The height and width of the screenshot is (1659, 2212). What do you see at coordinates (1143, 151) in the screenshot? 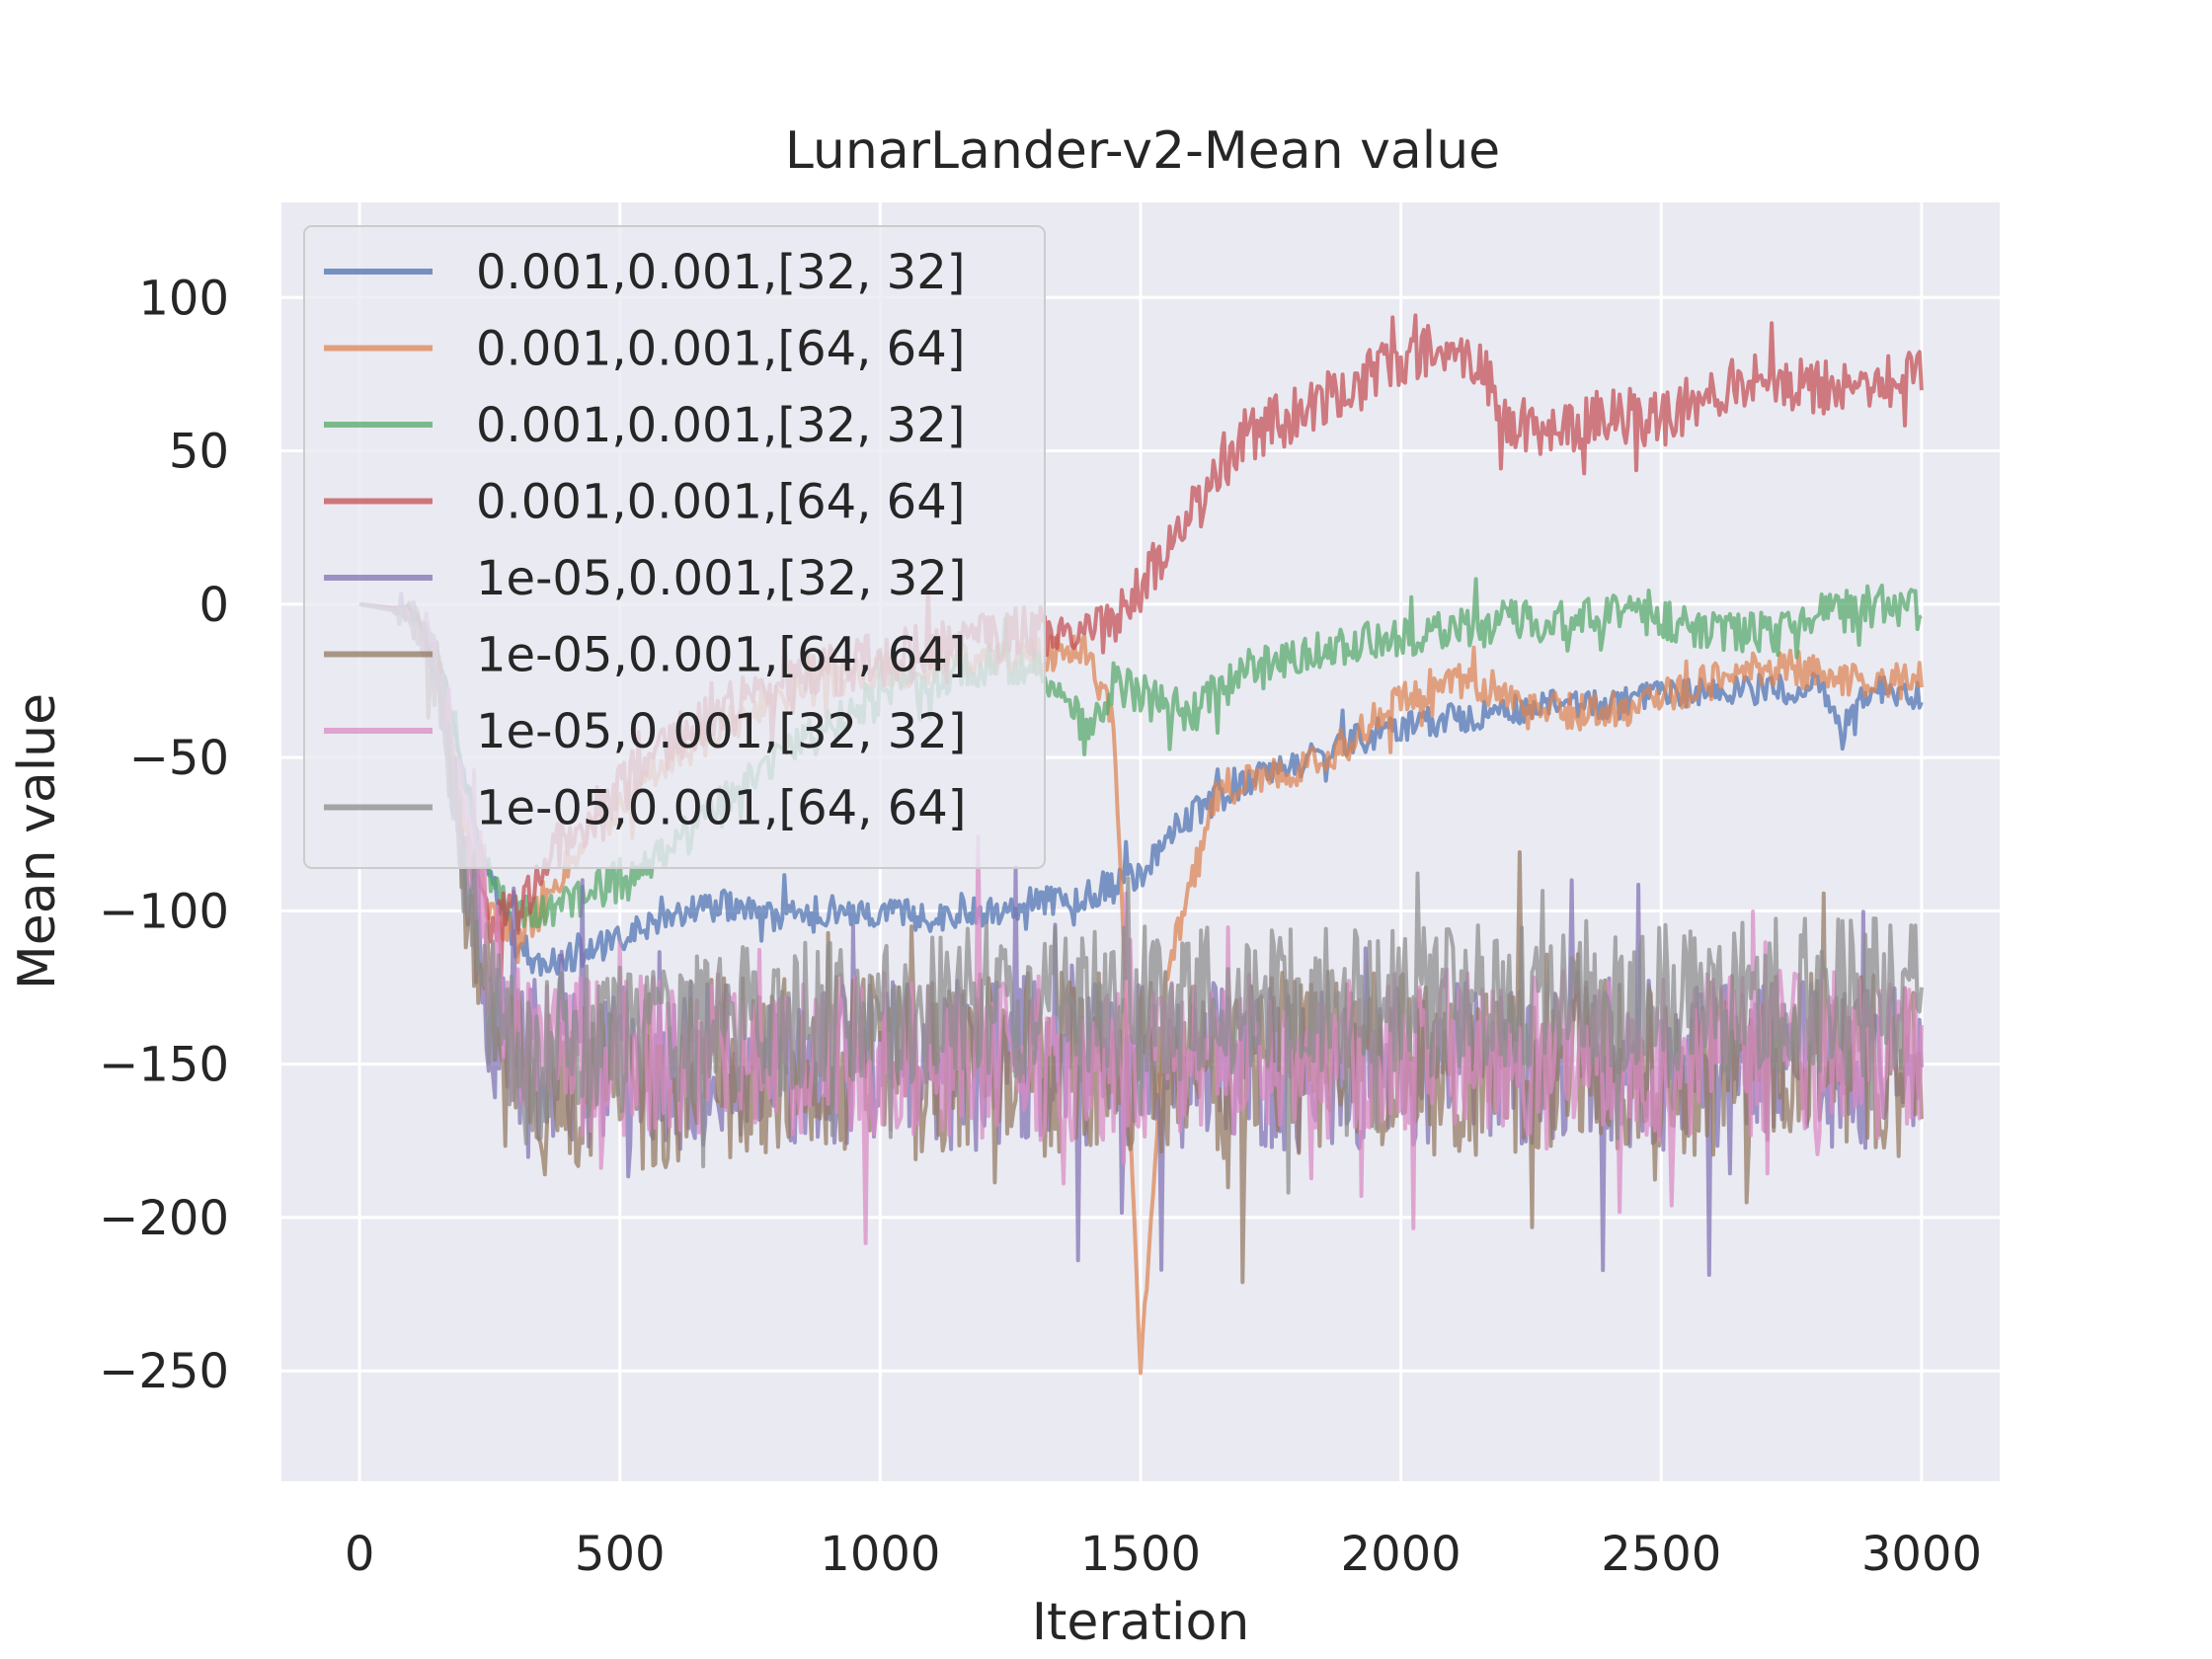
I see `chart-title: LunarLander-v2-Mean value` at bounding box center [1143, 151].